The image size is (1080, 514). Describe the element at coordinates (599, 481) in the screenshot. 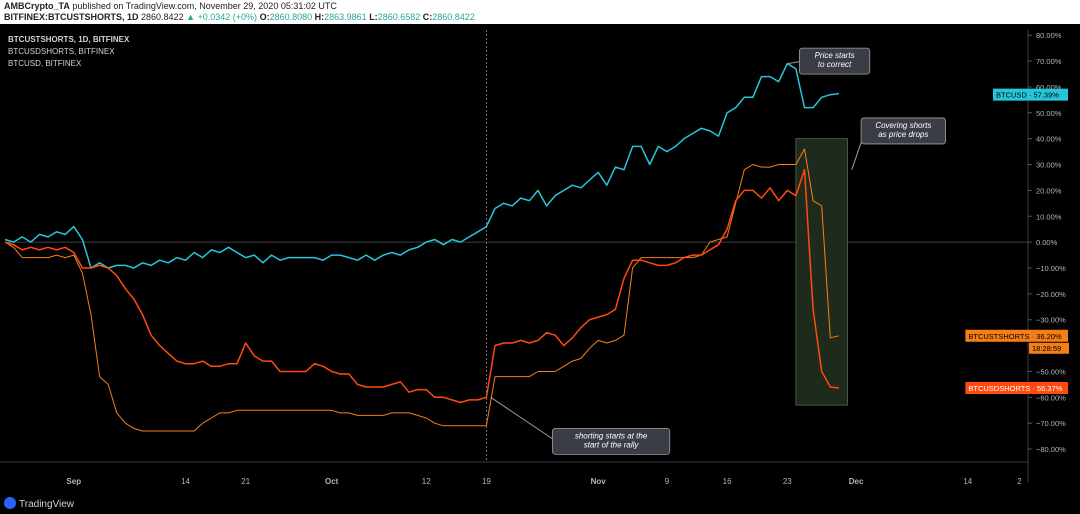

I see `x-tick-label: Nov` at that location.